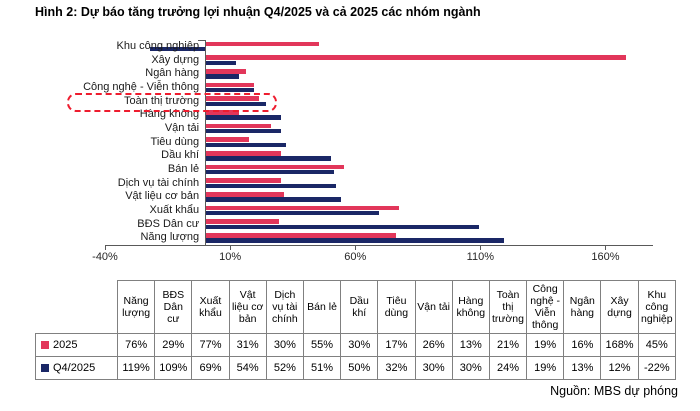 This screenshot has width=700, height=411. I want to click on category-label: Ngân hàng, so click(172, 73).